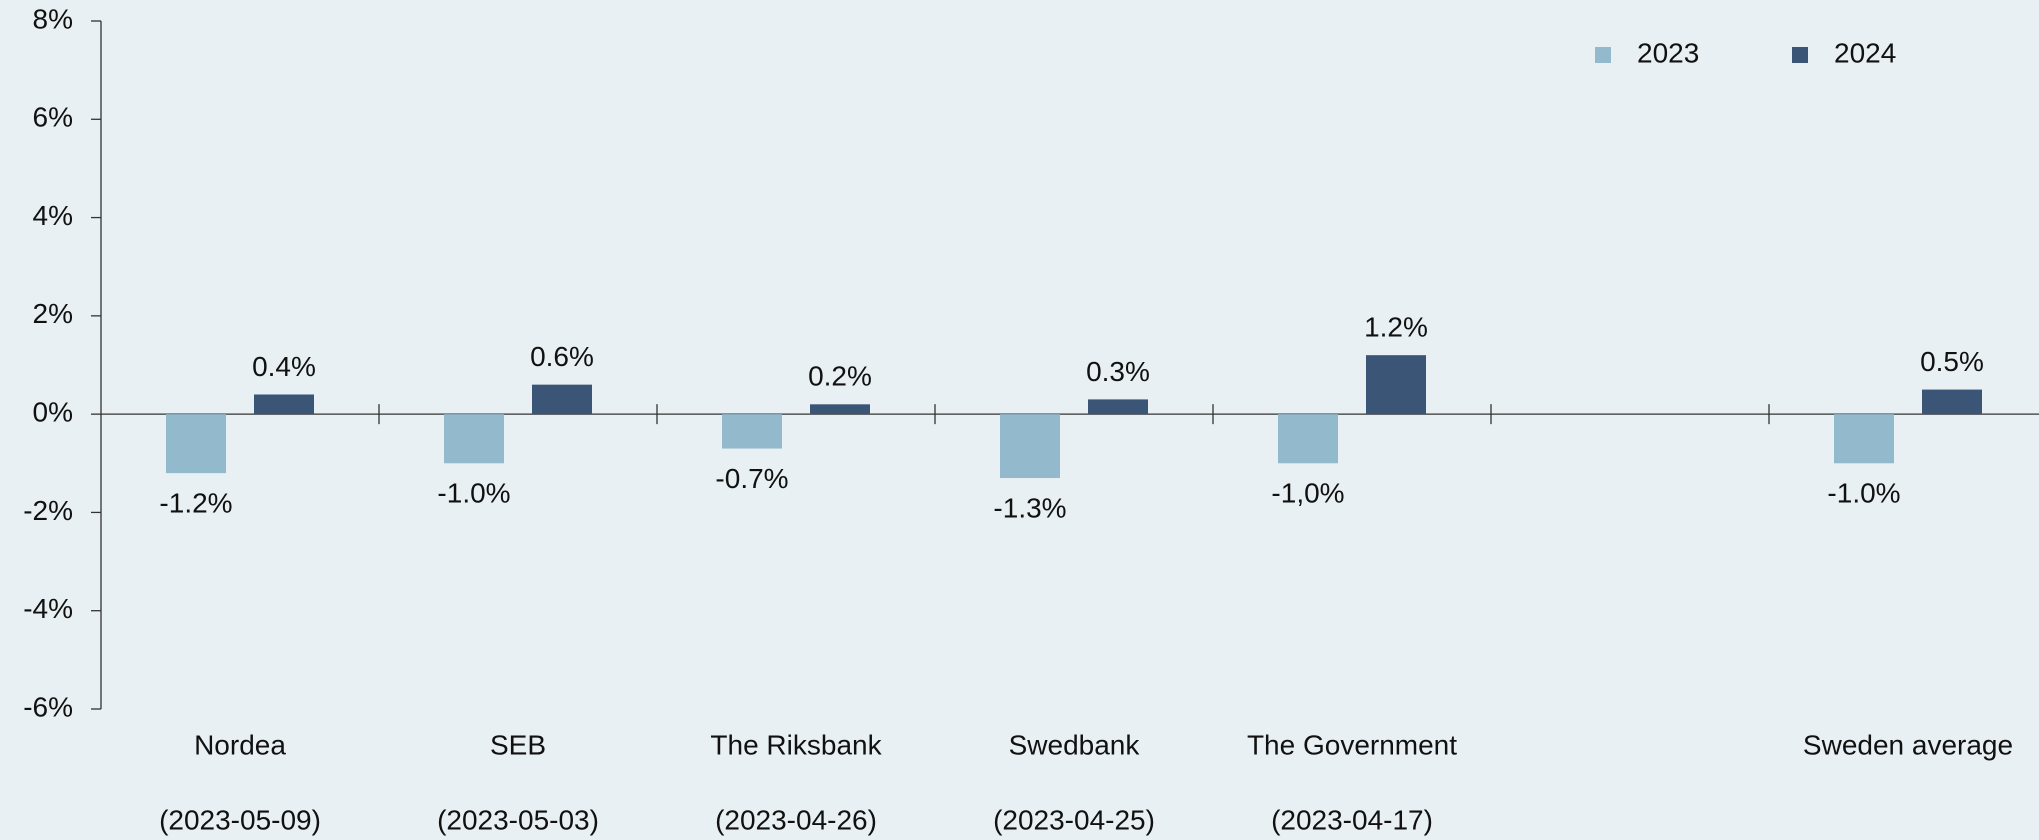  Describe the element at coordinates (1352, 744) in the screenshot. I see `x-tick-label: The Government` at that location.